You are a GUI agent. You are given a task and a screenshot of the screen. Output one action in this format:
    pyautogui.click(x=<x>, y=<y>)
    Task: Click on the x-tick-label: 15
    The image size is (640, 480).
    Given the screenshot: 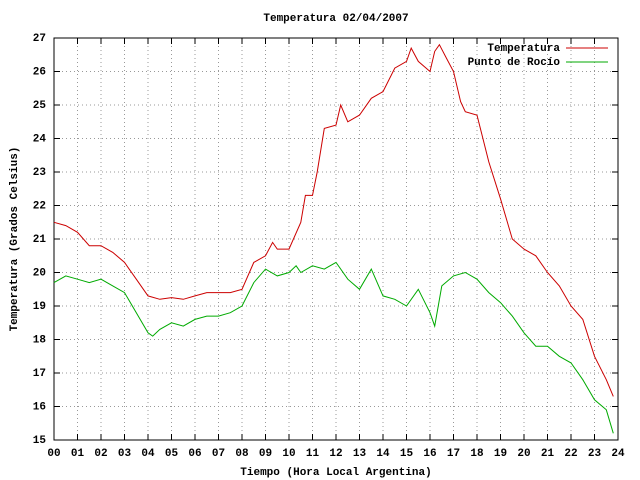 What is the action you would take?
    pyautogui.click(x=407, y=454)
    